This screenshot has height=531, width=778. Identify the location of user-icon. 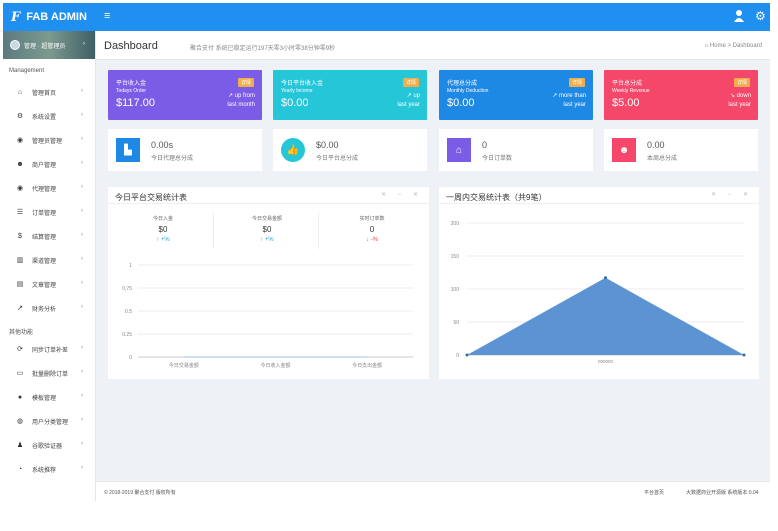
(739, 16).